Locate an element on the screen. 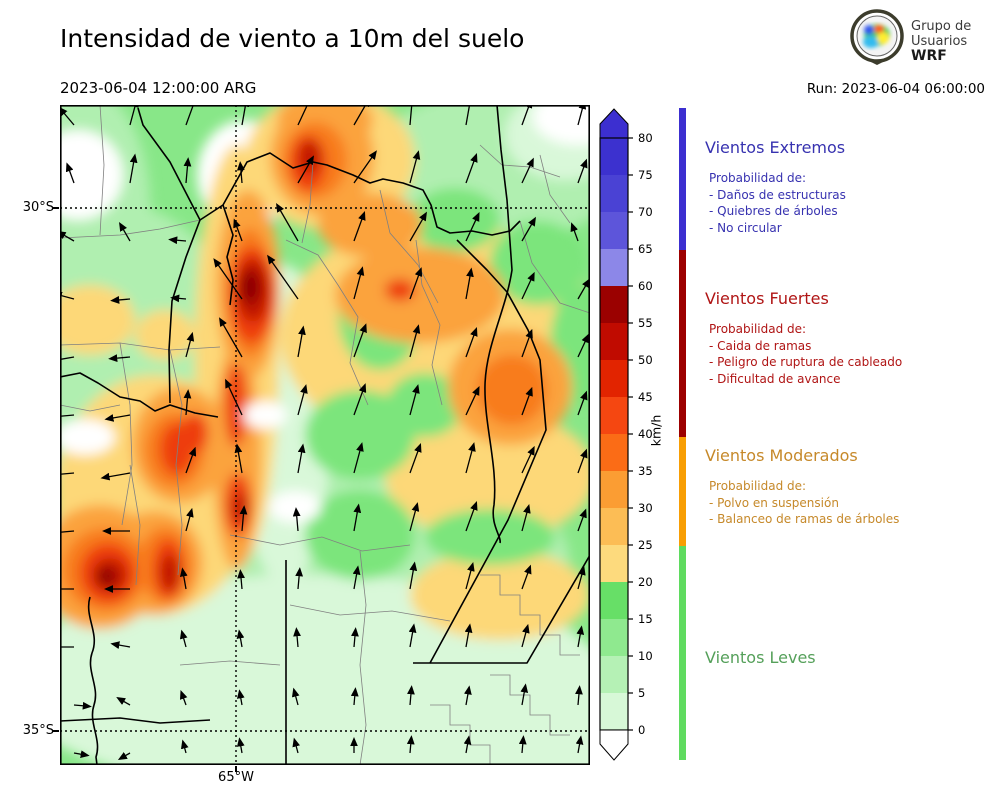 This screenshot has width=1000, height=800. category-title: Vientos Moderados is located at coordinates (781, 455).